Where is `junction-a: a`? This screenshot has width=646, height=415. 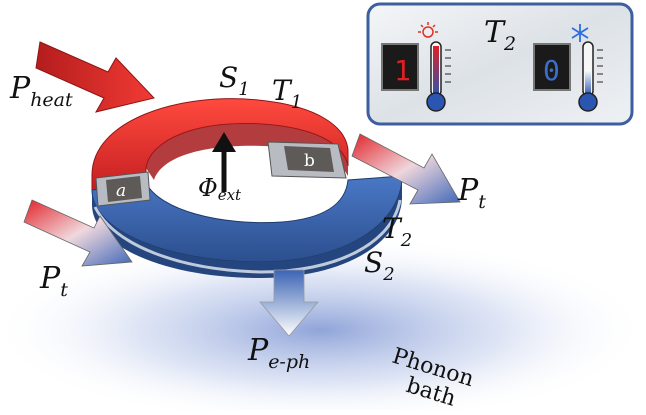
junction-a: a is located at coordinates (123, 189).